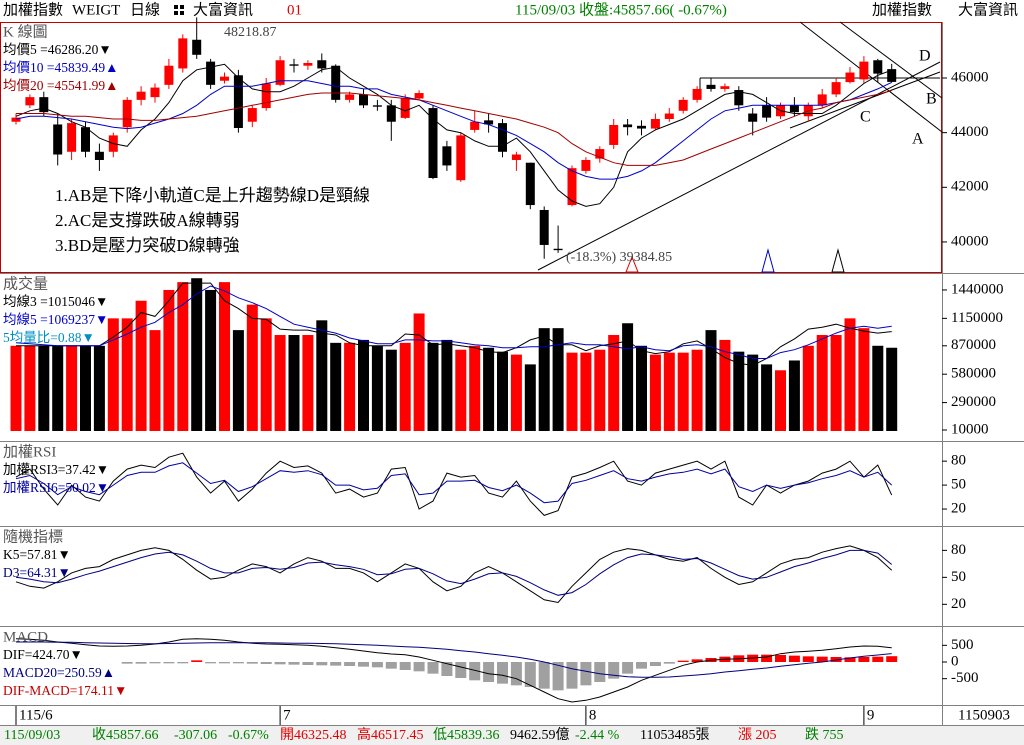 The image size is (1024, 745). I want to click on y-tick-label: 40000, so click(970, 241).